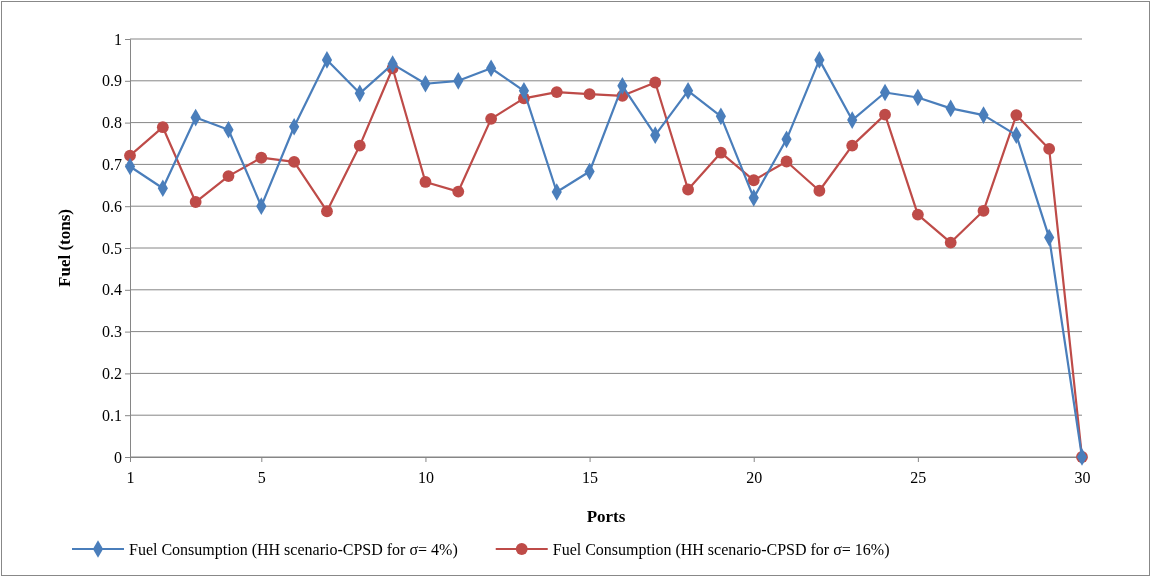 The width and height of the screenshot is (1151, 577). Describe the element at coordinates (606, 516) in the screenshot. I see `x-axis-title: Ports` at that location.